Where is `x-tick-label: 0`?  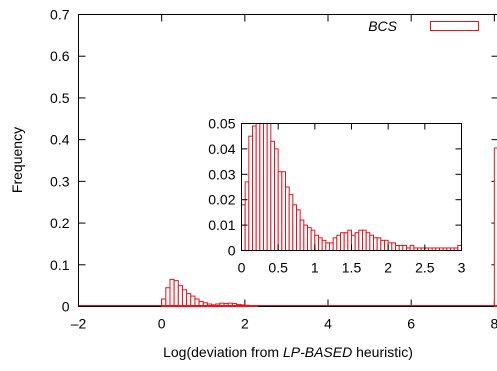
x-tick-label: 0 is located at coordinates (162, 324).